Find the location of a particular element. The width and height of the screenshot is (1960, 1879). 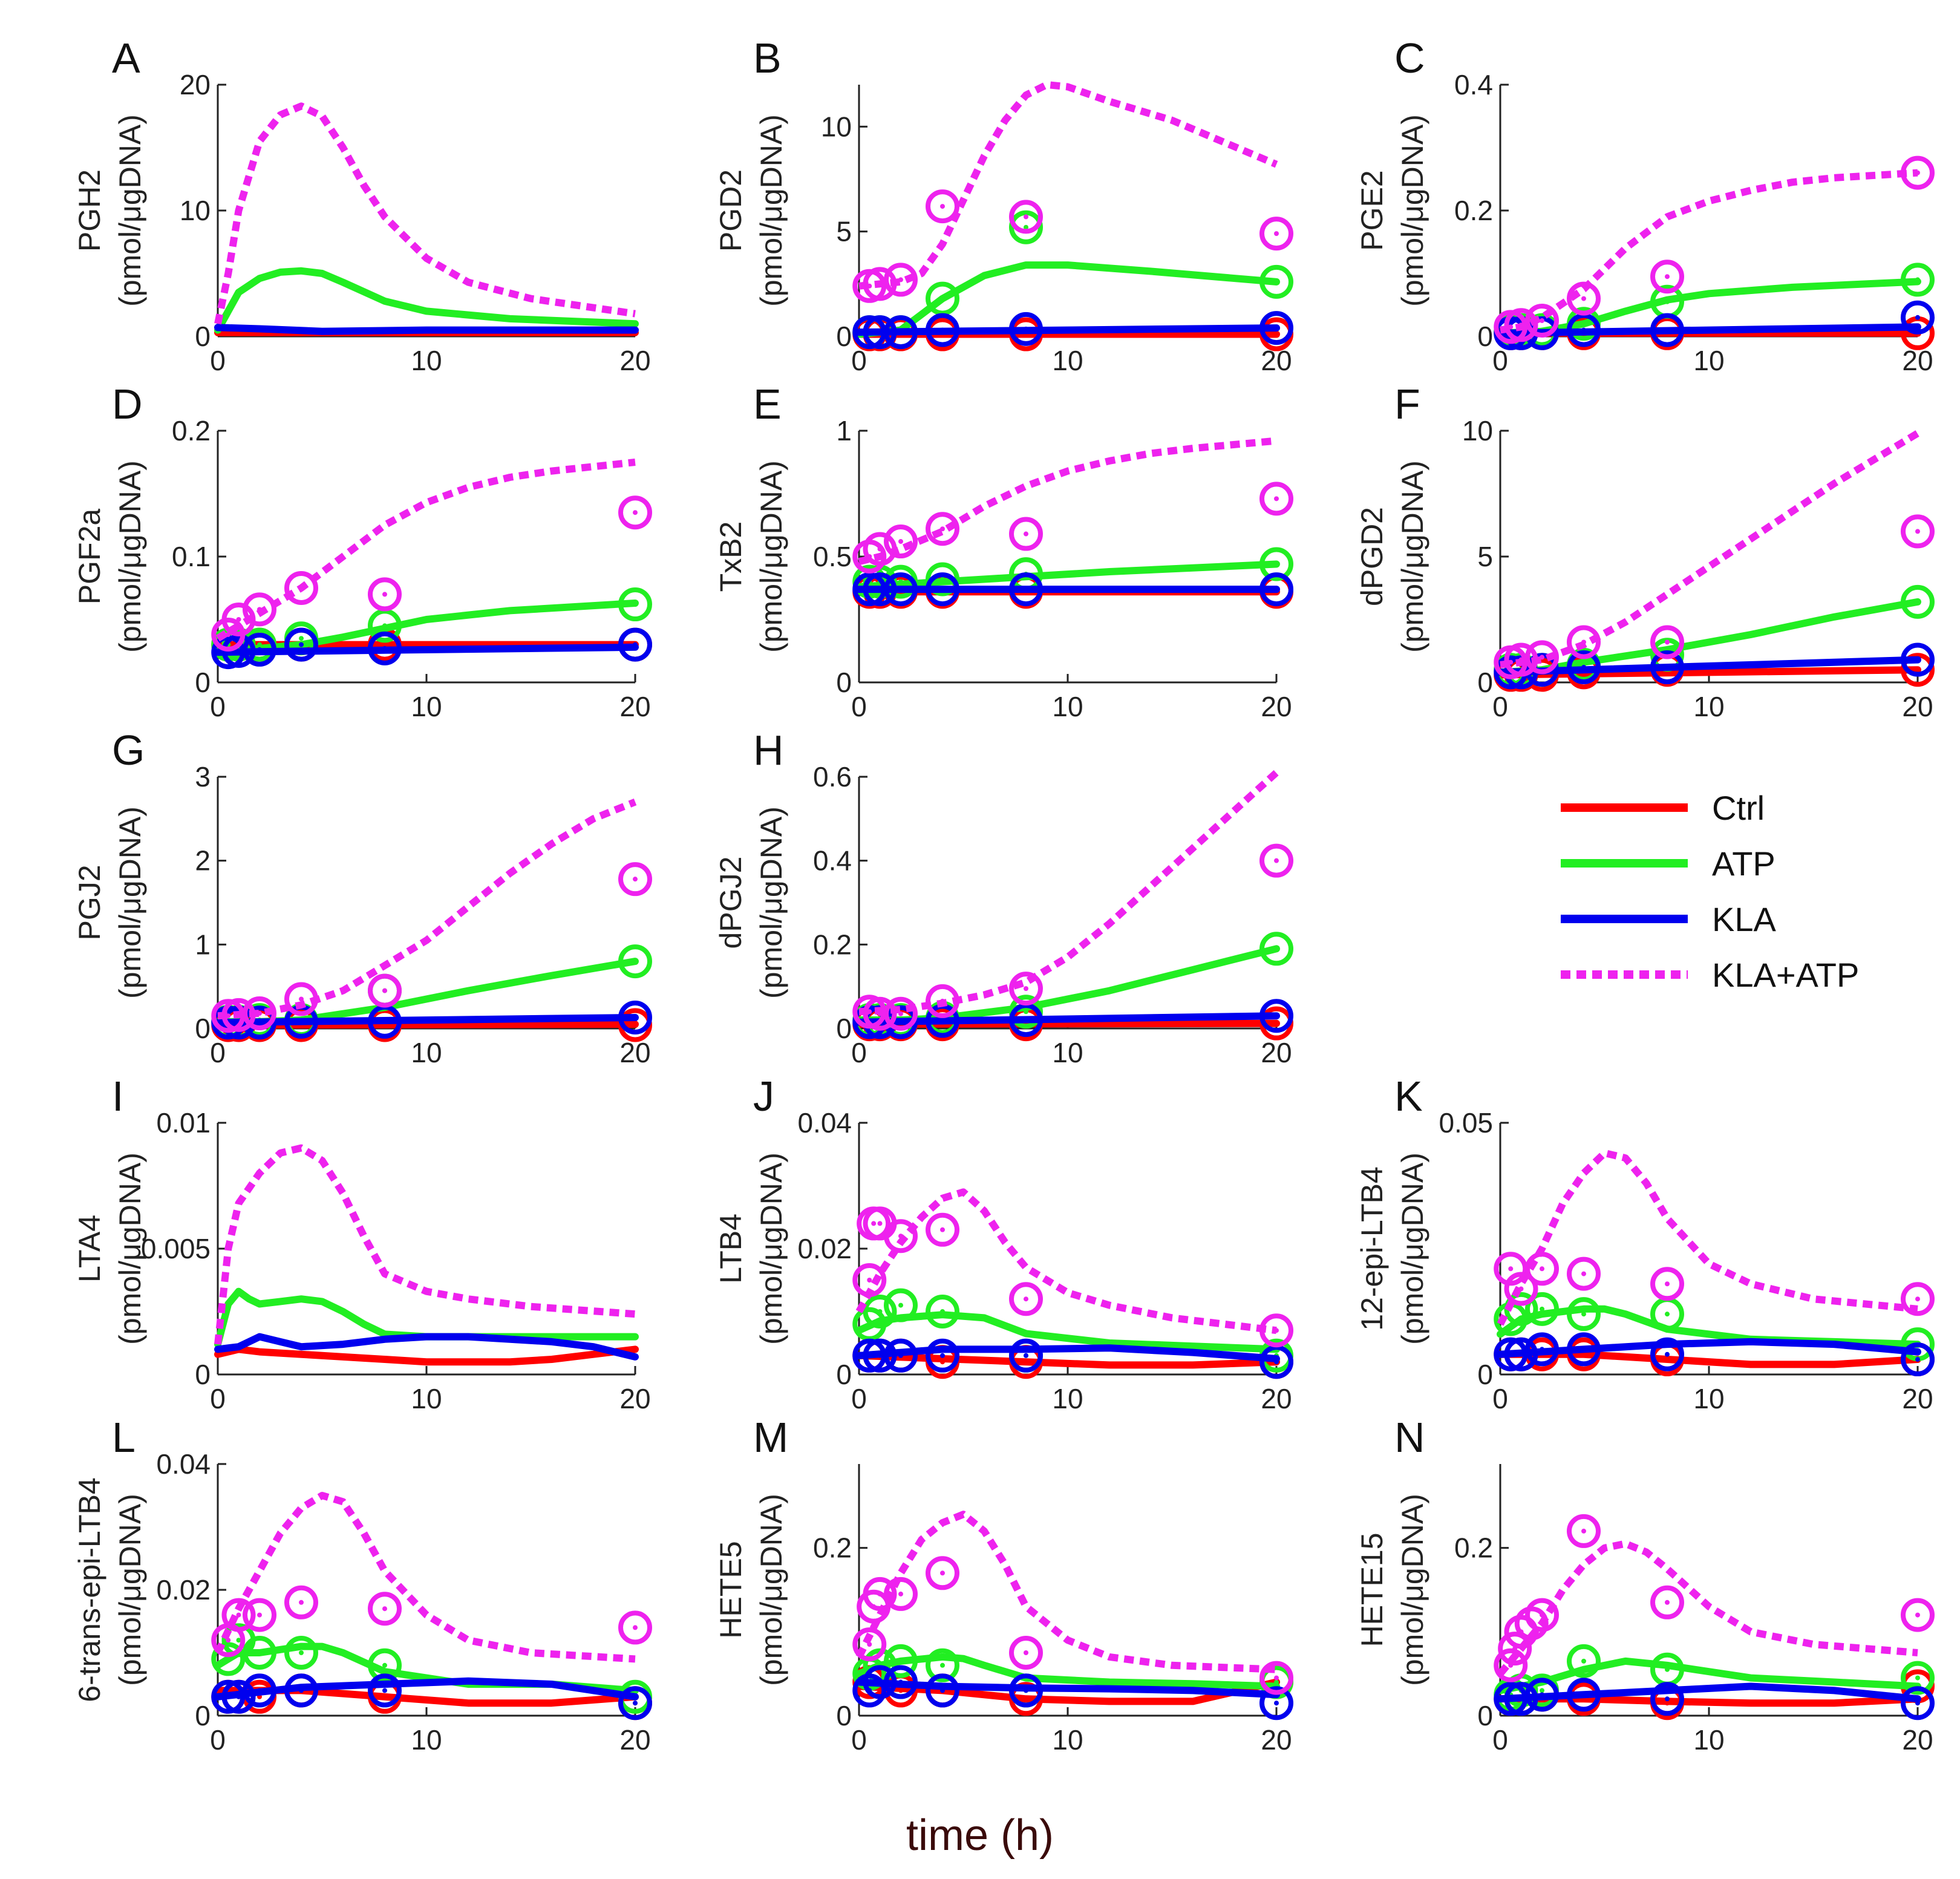

panel-c-kla-marker is located at coordinates (1918, 318).